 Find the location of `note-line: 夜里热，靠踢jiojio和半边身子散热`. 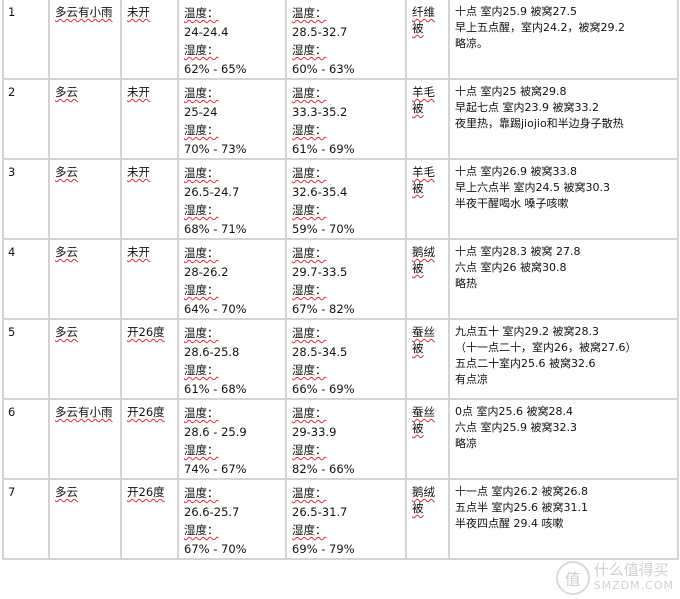

note-line: 夜里热，靠踢jiojio和半边身子散热 is located at coordinates (539, 123).